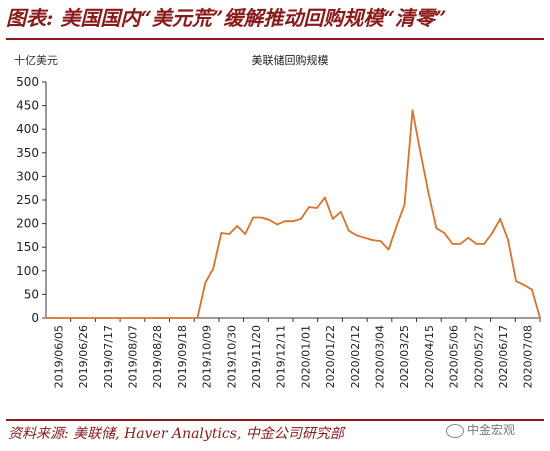 This screenshot has height=451, width=550. Describe the element at coordinates (36, 60) in the screenshot. I see `y-axis-unit-label: 十亿美元` at that location.